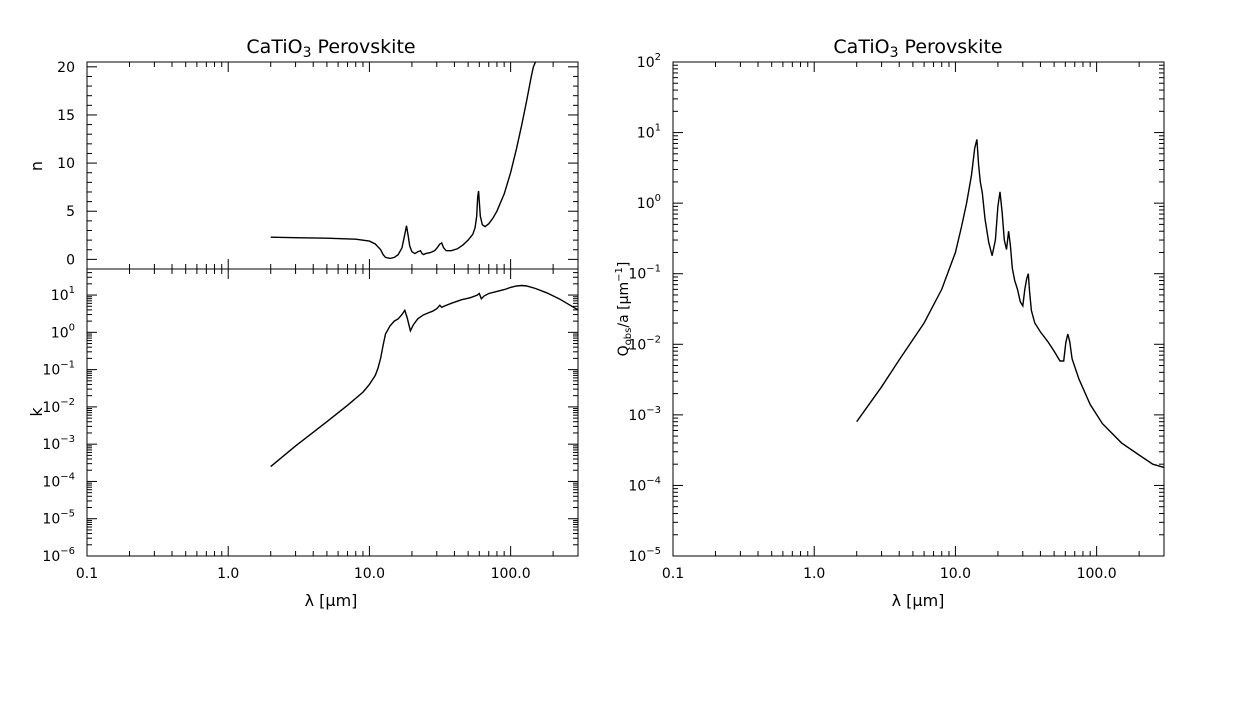 This screenshot has height=714, width=1250. Describe the element at coordinates (1010, 304) in the screenshot. I see `q-curve` at that location.